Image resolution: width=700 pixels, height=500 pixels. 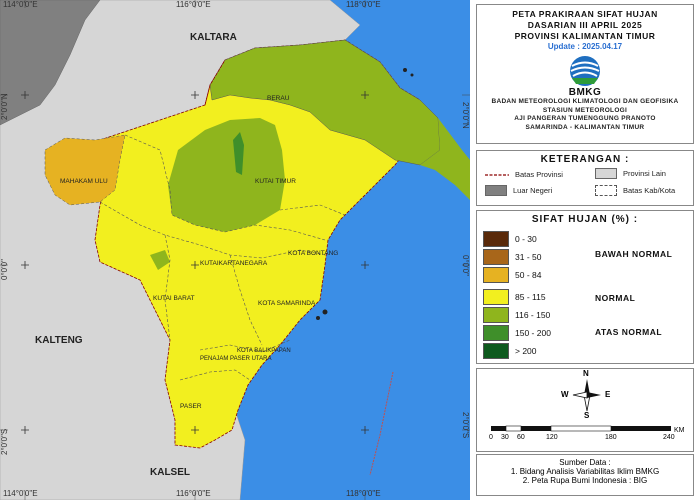 What do you see at coordinates (85, 170) in the screenshot?
I see `region-50-84-area` at bounding box center [85, 170].